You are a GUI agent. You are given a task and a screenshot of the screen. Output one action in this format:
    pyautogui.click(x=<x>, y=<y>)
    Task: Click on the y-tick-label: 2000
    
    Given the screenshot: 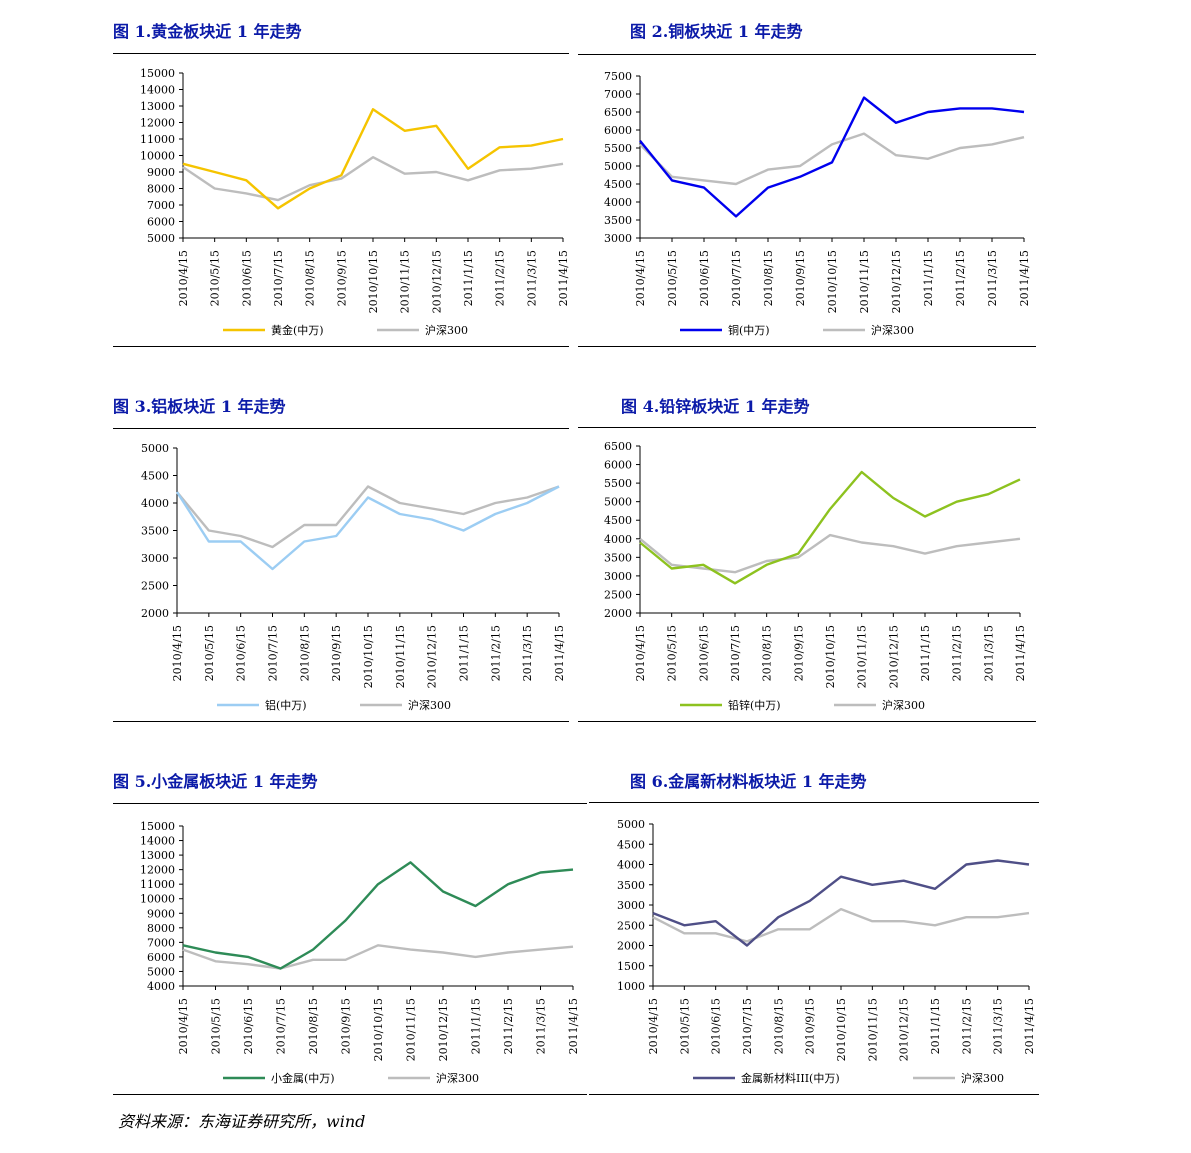 What is the action you would take?
    pyautogui.click(x=618, y=613)
    